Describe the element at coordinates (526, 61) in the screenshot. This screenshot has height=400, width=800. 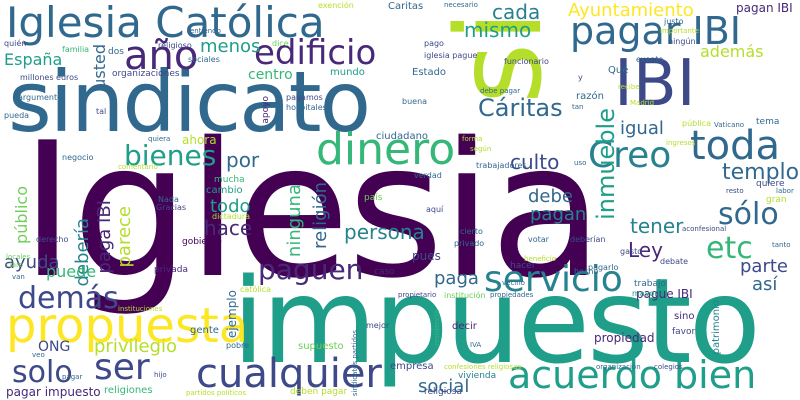
I see `word-funcionario: funcionario` at that location.